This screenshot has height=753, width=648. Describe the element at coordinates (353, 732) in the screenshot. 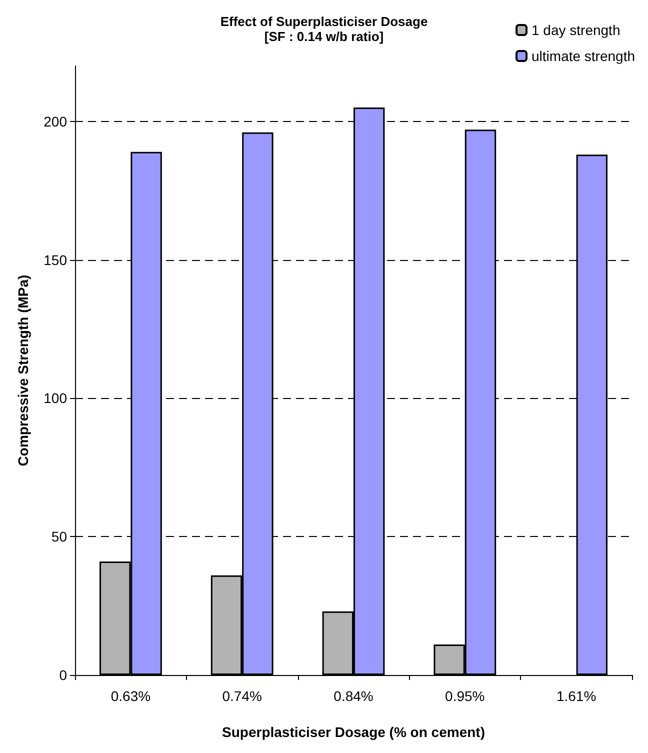

I see `x-axis-title: Superplasticiser Dosage (% on cement)` at that location.